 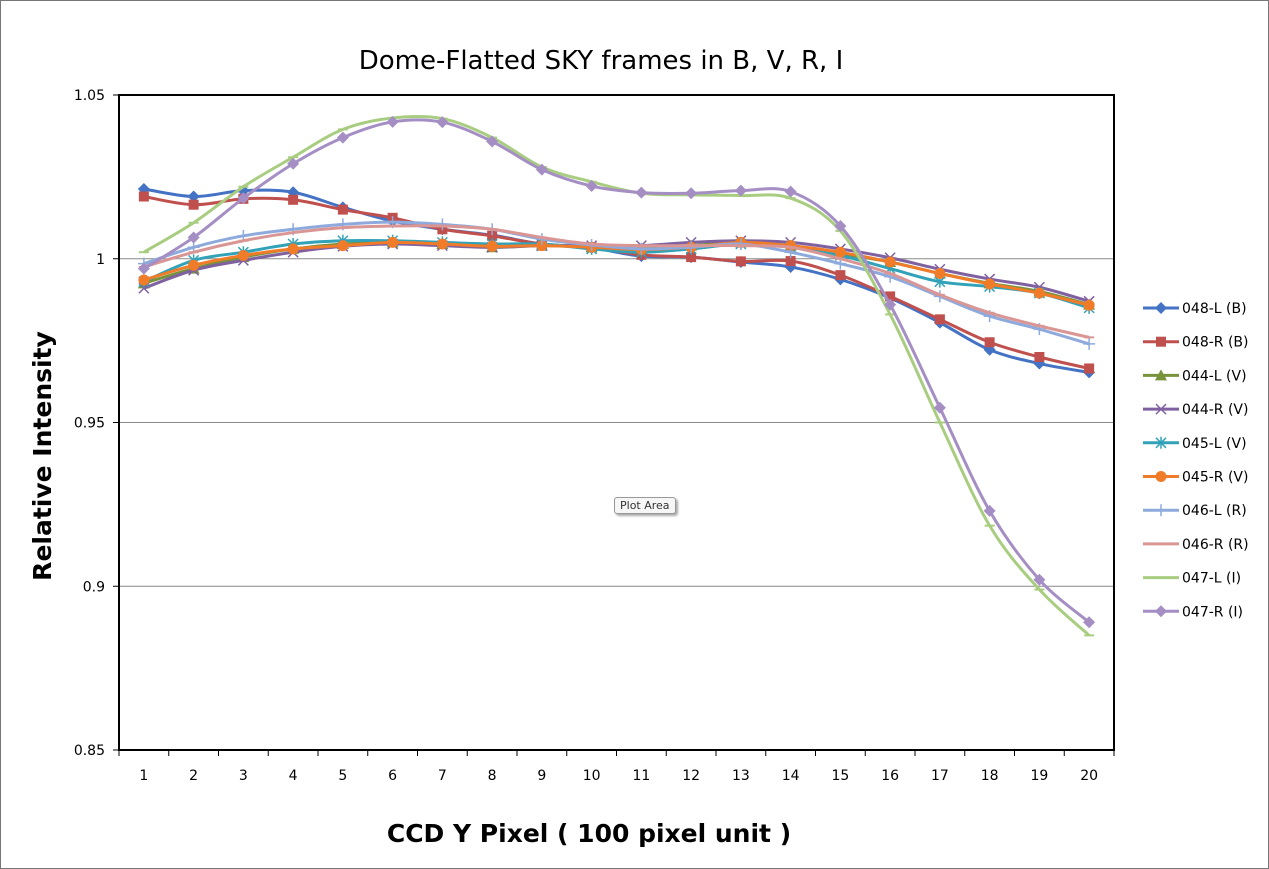 I want to click on x-tick-label: 19, so click(x=1039, y=776).